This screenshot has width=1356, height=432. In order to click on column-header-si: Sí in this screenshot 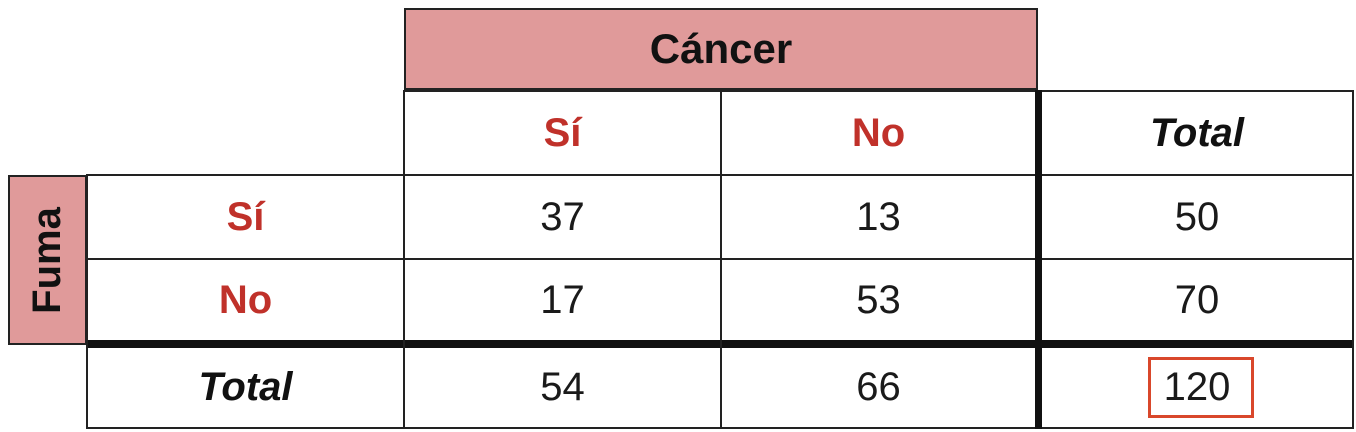, I will do `click(562, 133)`.